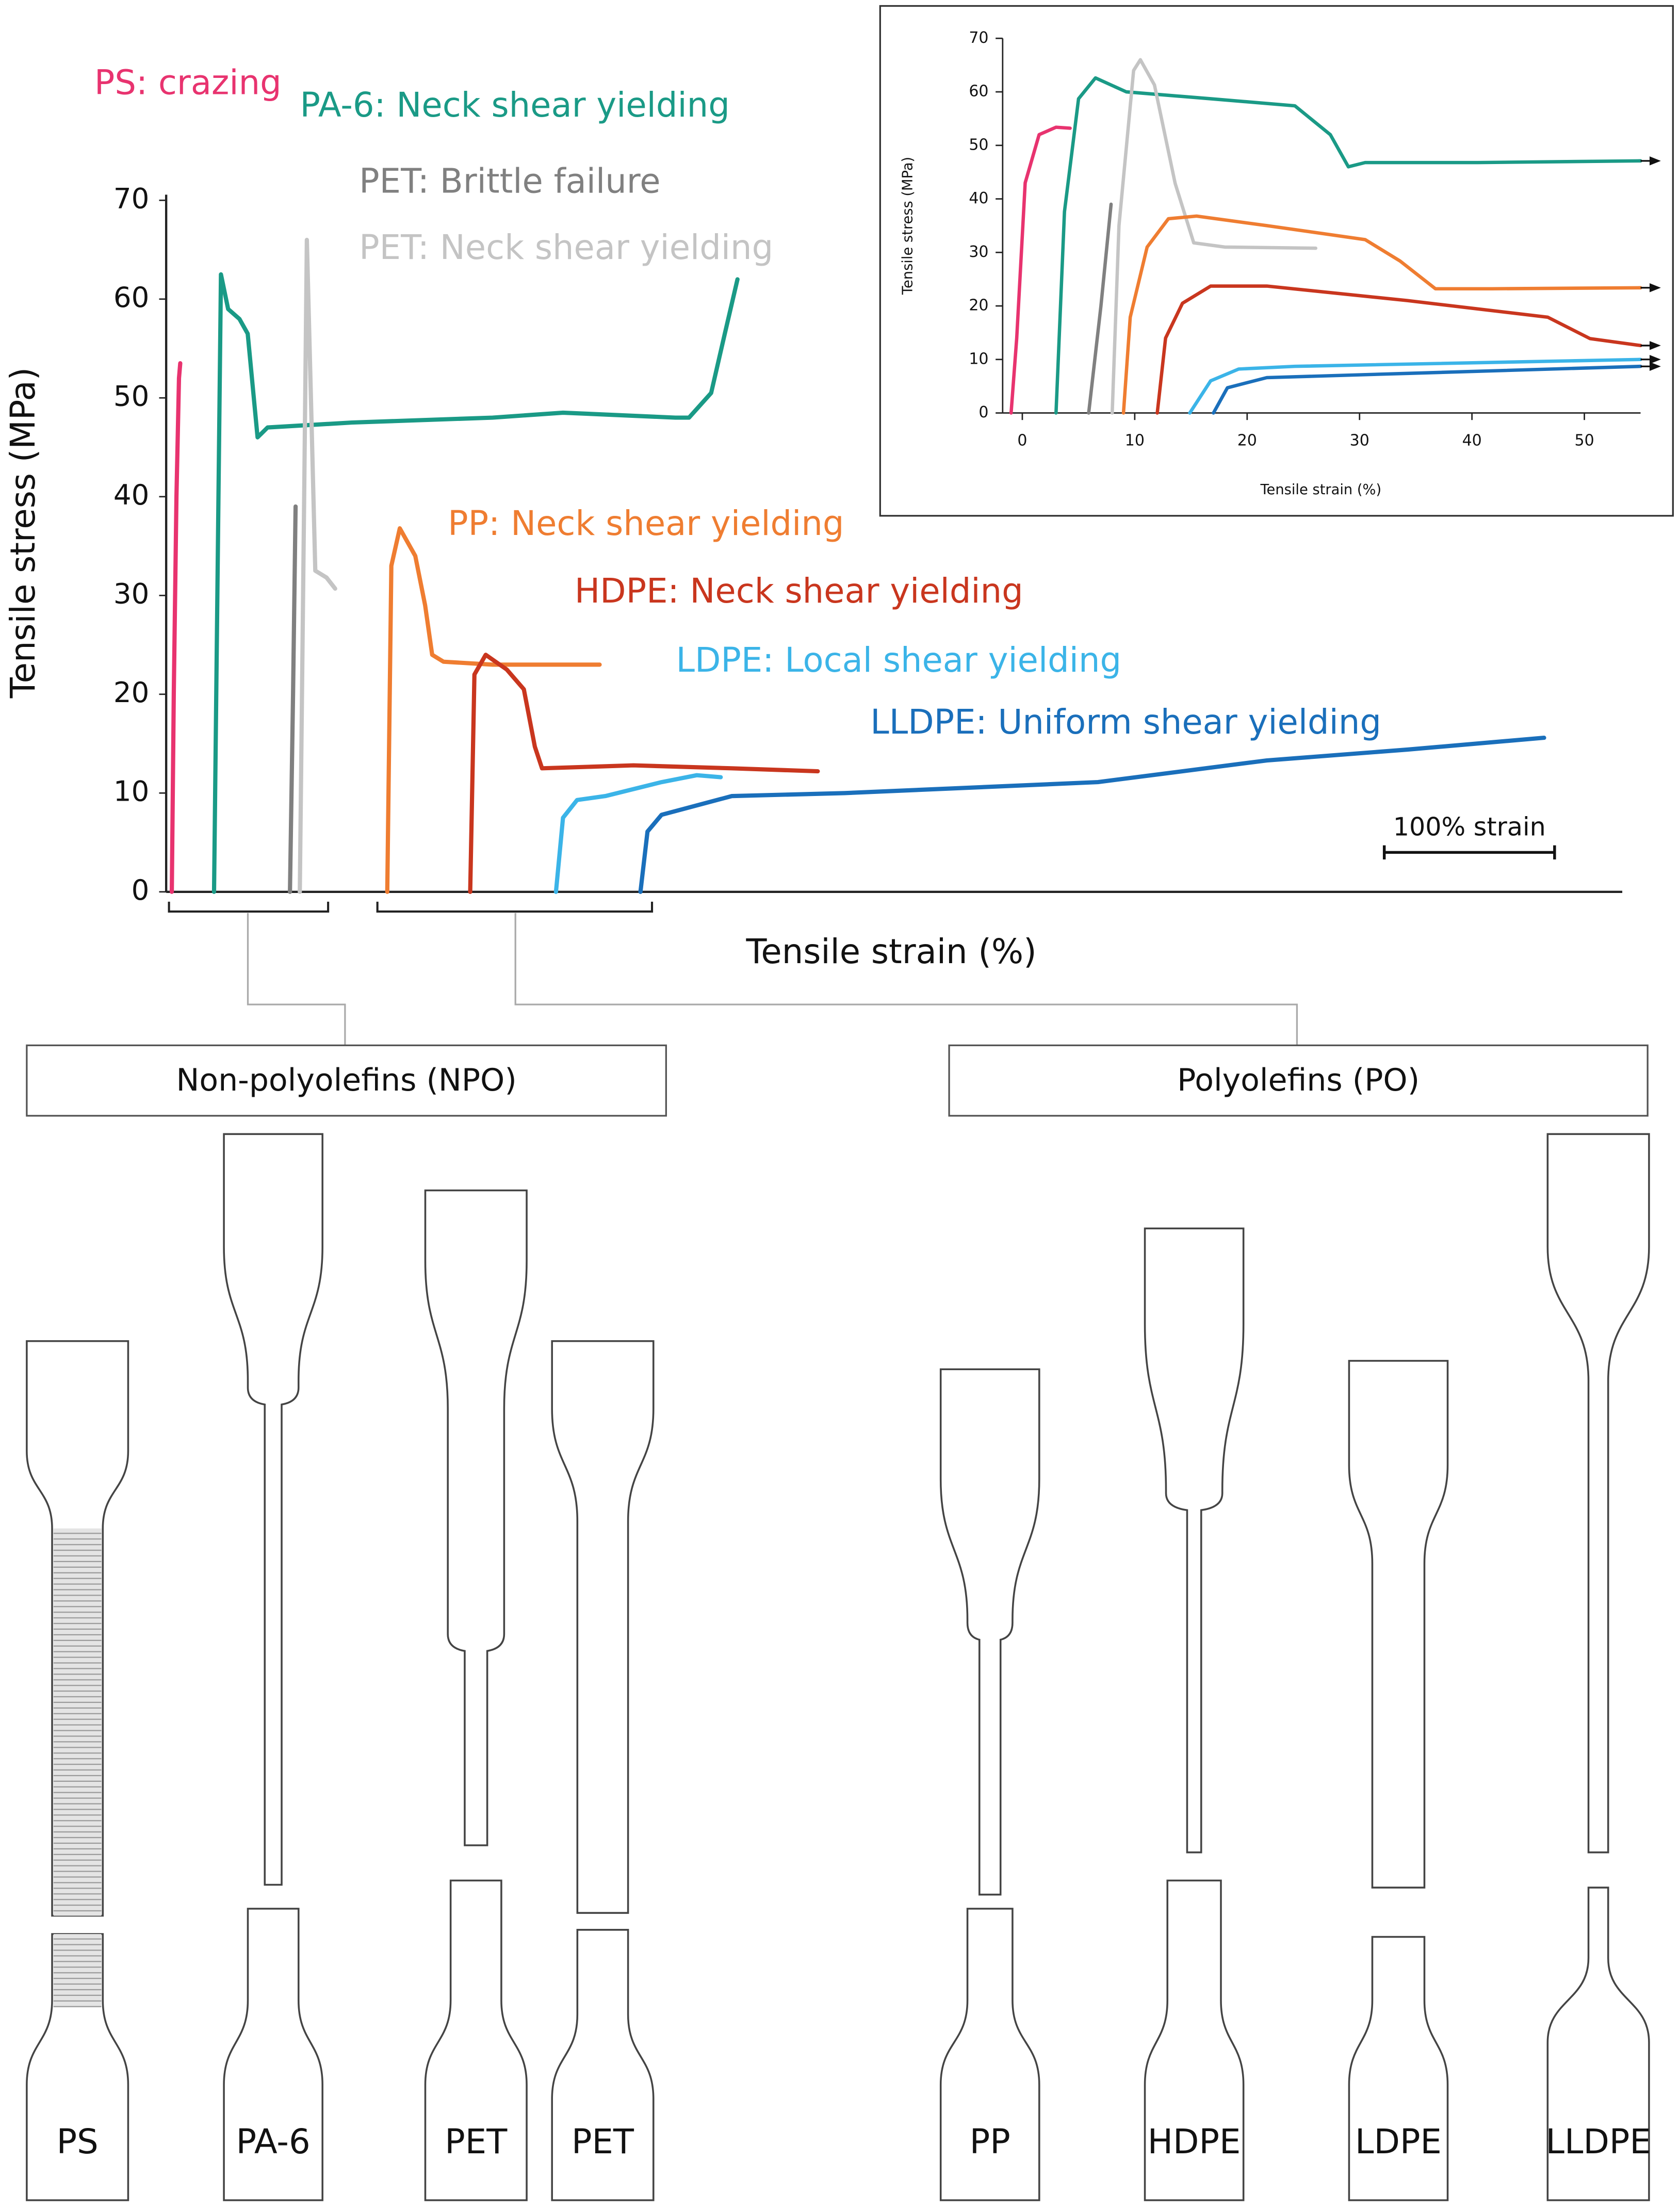 This screenshot has height=2209, width=1680. I want to click on series-annotation: PP: Neck shear yielding, so click(646, 523).